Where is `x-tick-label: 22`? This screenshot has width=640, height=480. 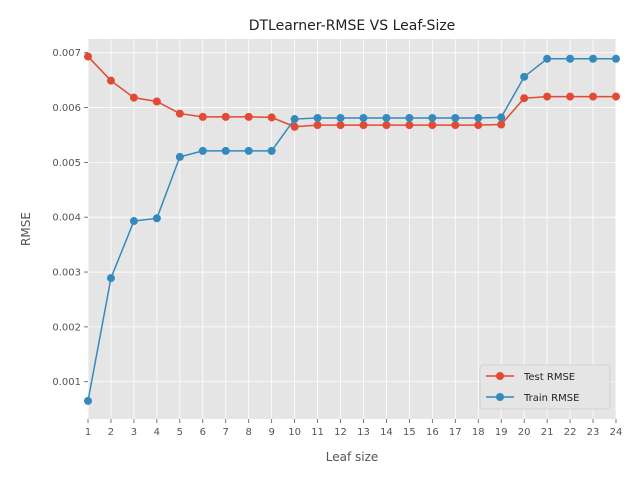
x-tick-label: 22 is located at coordinates (570, 432).